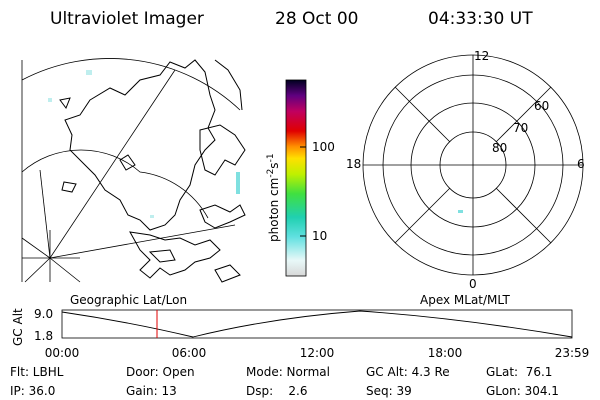 This screenshot has height=400, width=600. Describe the element at coordinates (481, 56) in the screenshot. I see `mlt-label: 12` at that location.